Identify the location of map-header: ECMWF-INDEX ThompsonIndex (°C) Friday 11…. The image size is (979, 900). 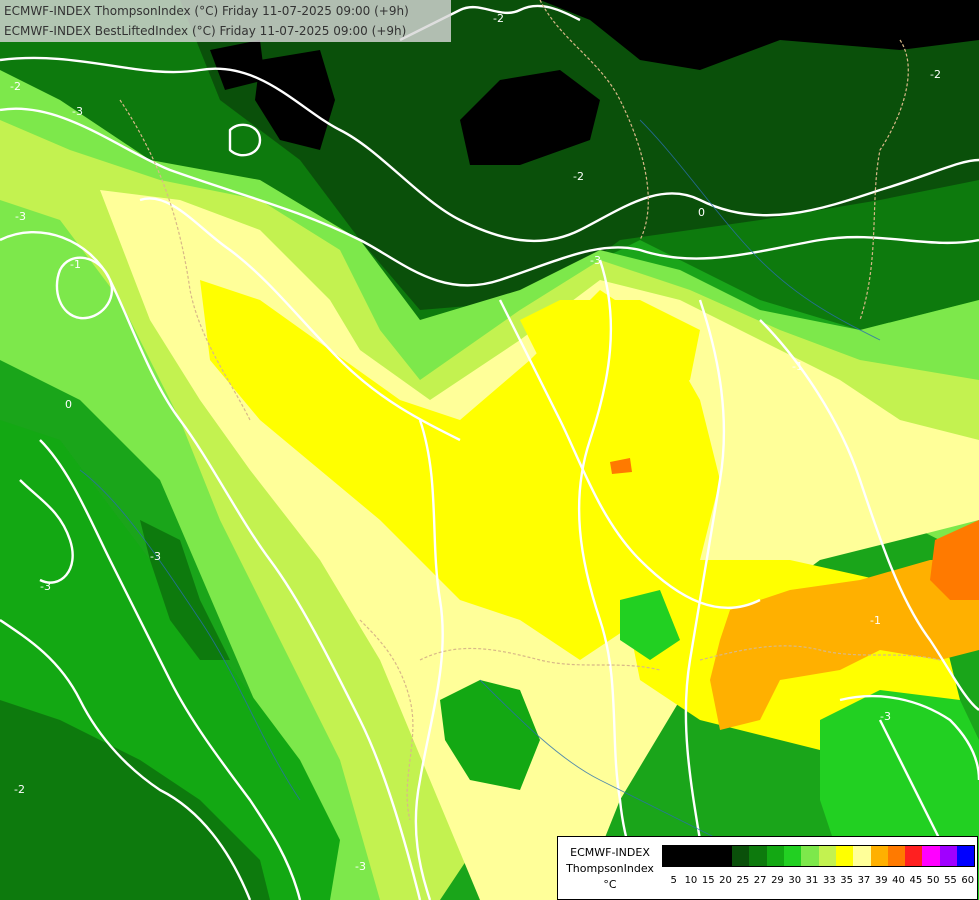
(225, 21).